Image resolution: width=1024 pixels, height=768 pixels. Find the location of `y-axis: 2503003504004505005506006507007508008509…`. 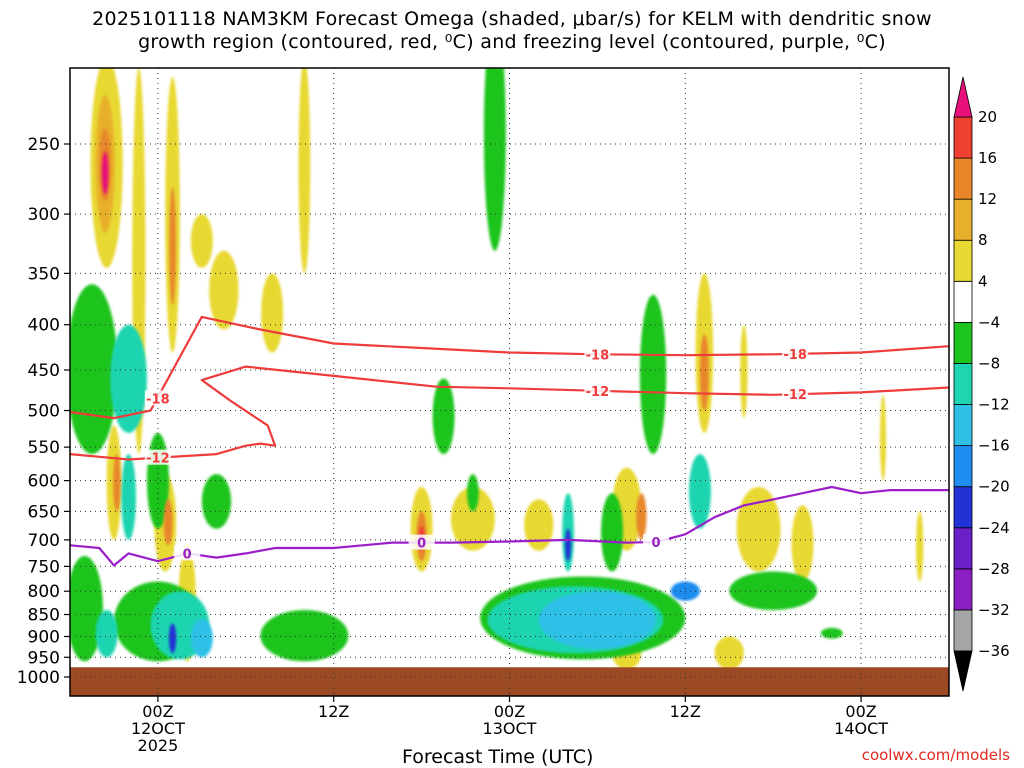

y-axis: 2503003504004505005506006507007508008509… is located at coordinates (43, 411).